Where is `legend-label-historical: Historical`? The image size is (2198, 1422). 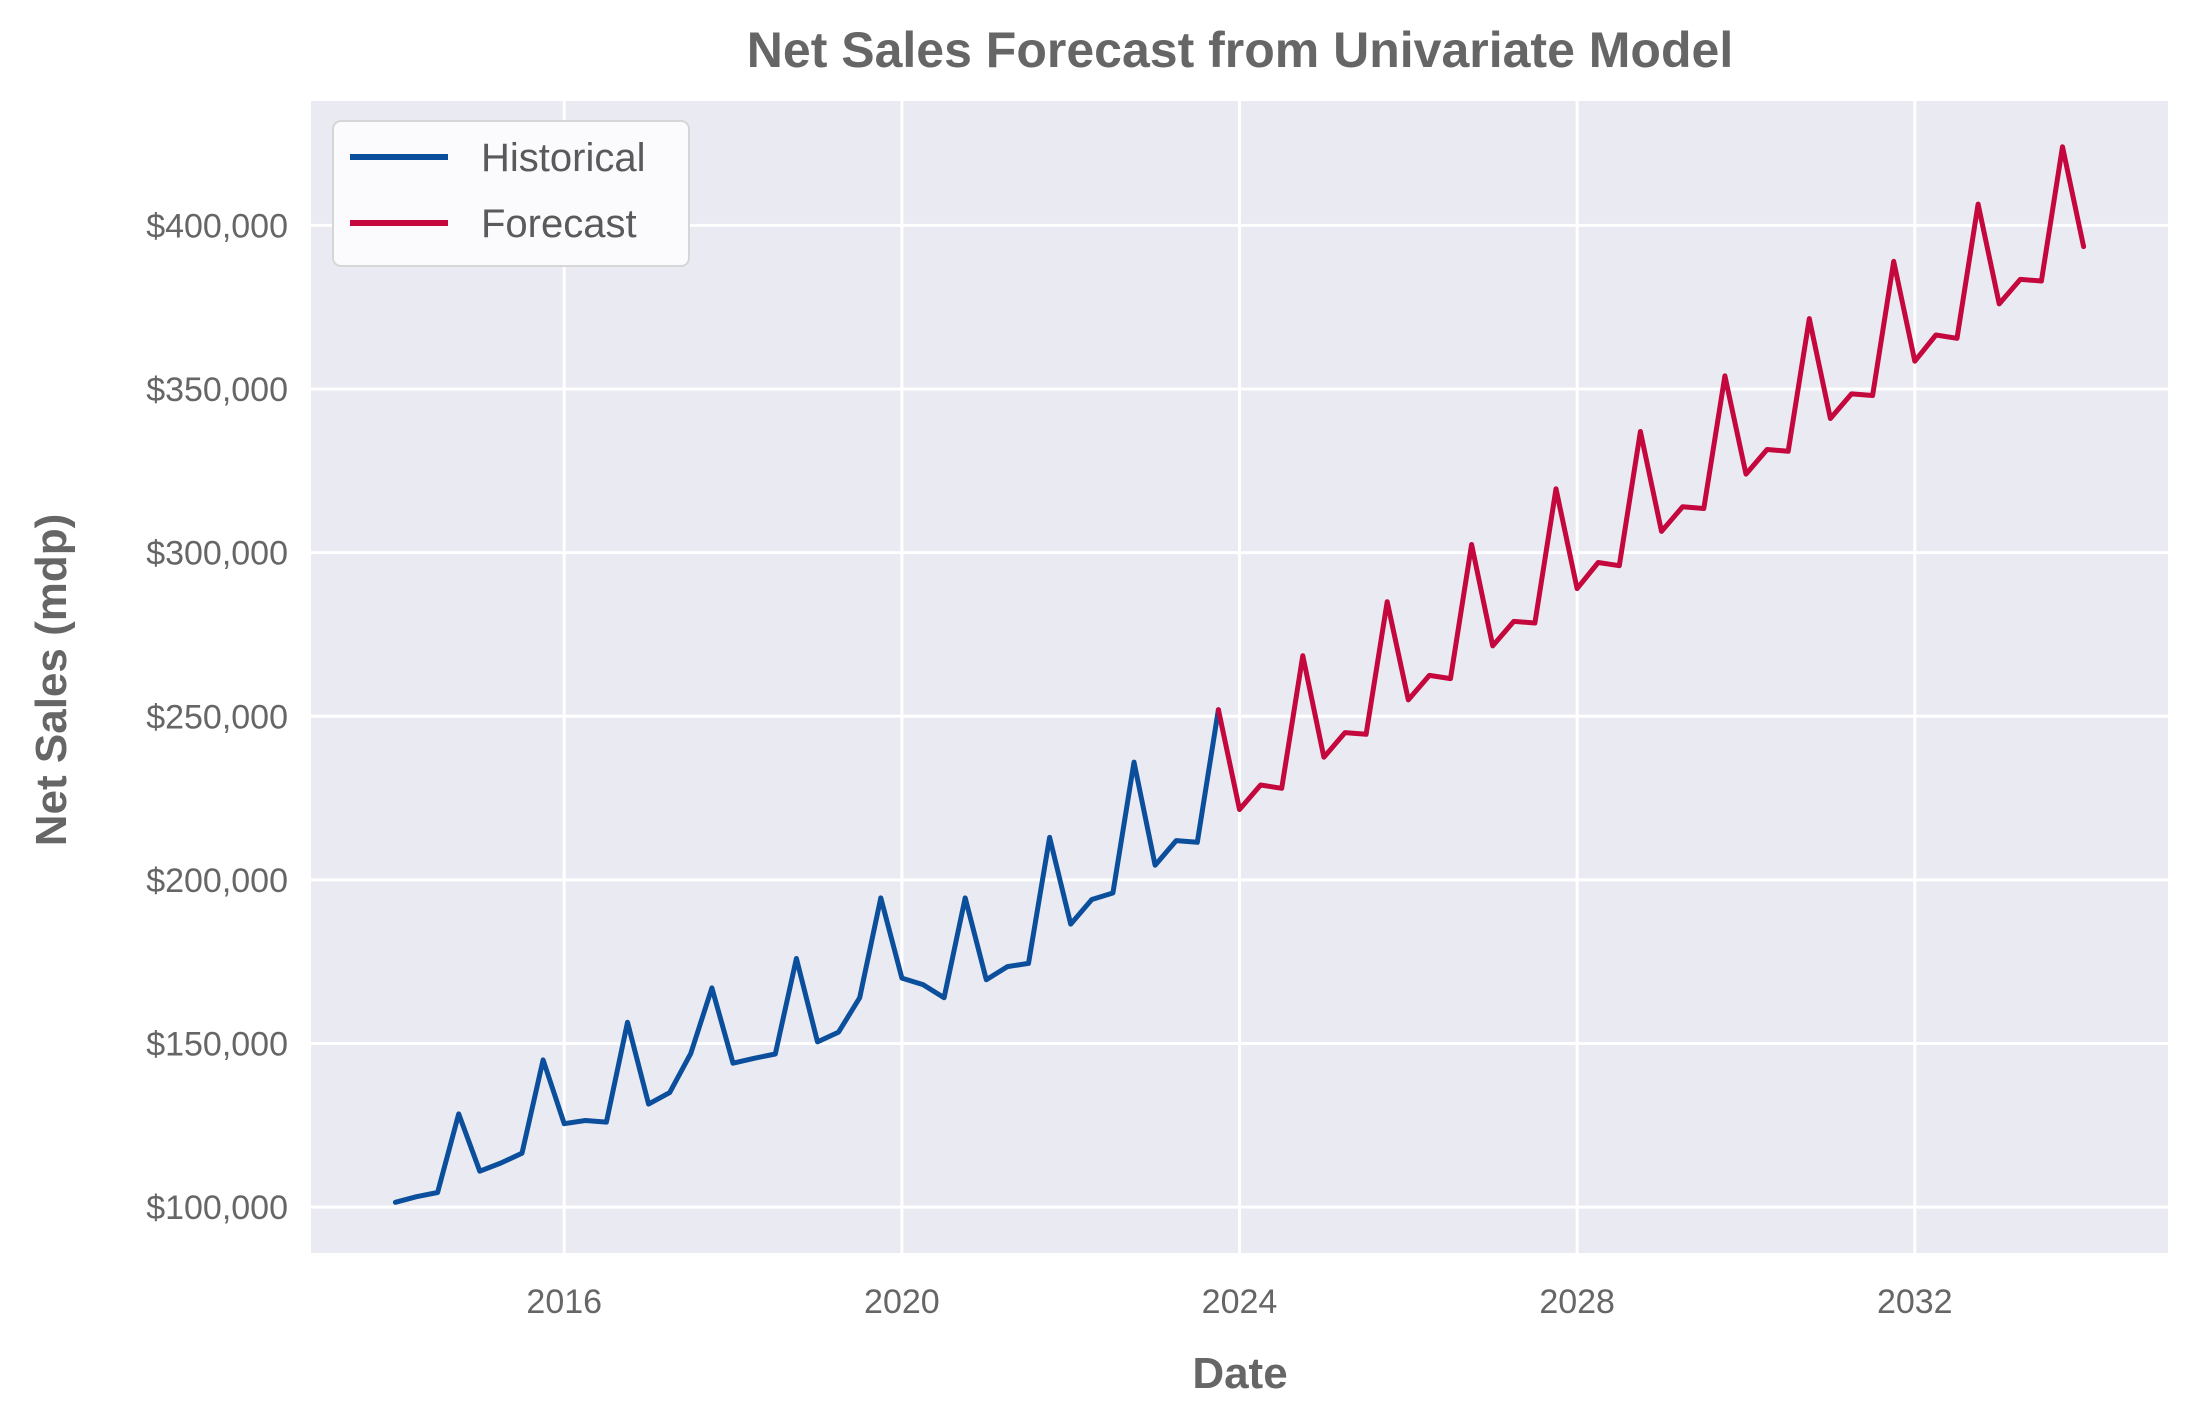 legend-label-historical: Historical is located at coordinates (563, 158).